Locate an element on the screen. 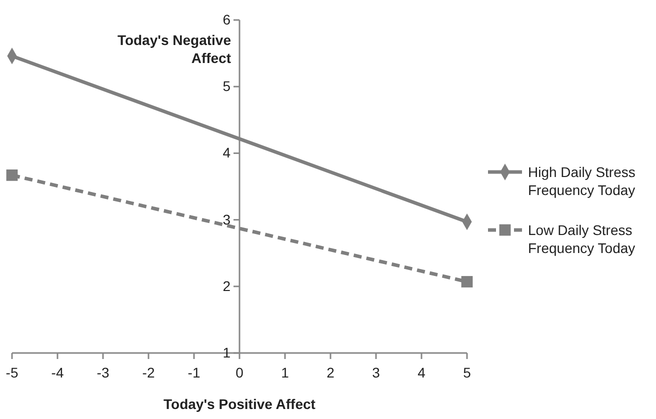 Image resolution: width=656 pixels, height=419 pixels. x-tick-label: -5 is located at coordinates (12, 372).